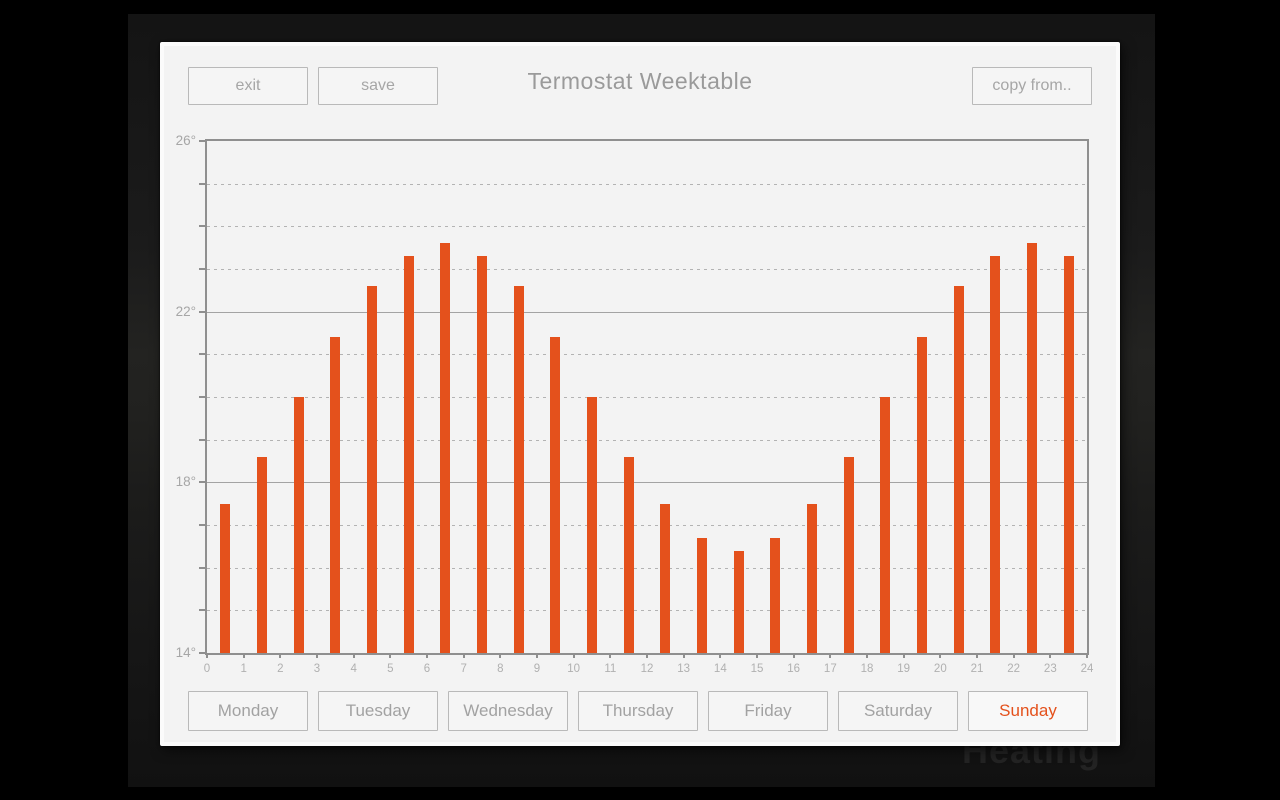  I want to click on copy-from-button: copy from.., so click(1032, 86).